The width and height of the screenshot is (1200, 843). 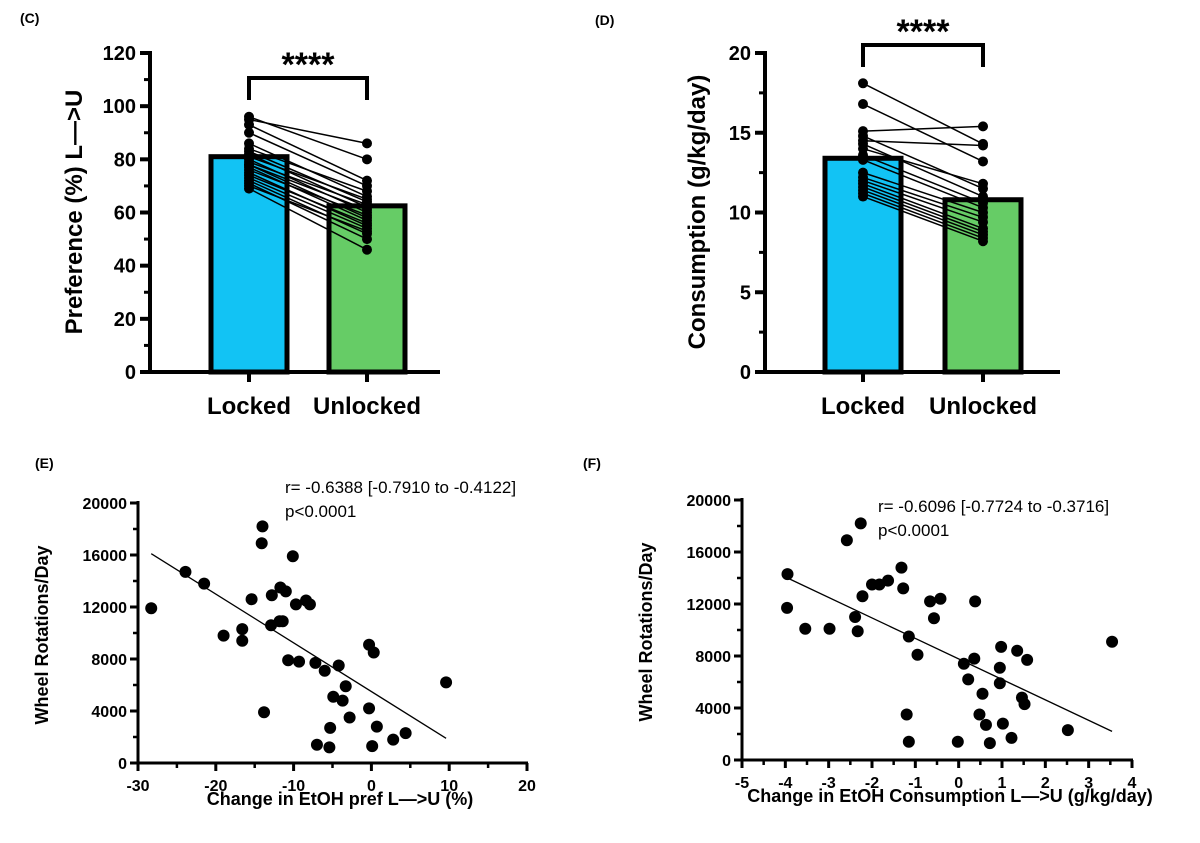 What do you see at coordinates (829, 783) in the screenshot?
I see `x-tick-label: -3` at bounding box center [829, 783].